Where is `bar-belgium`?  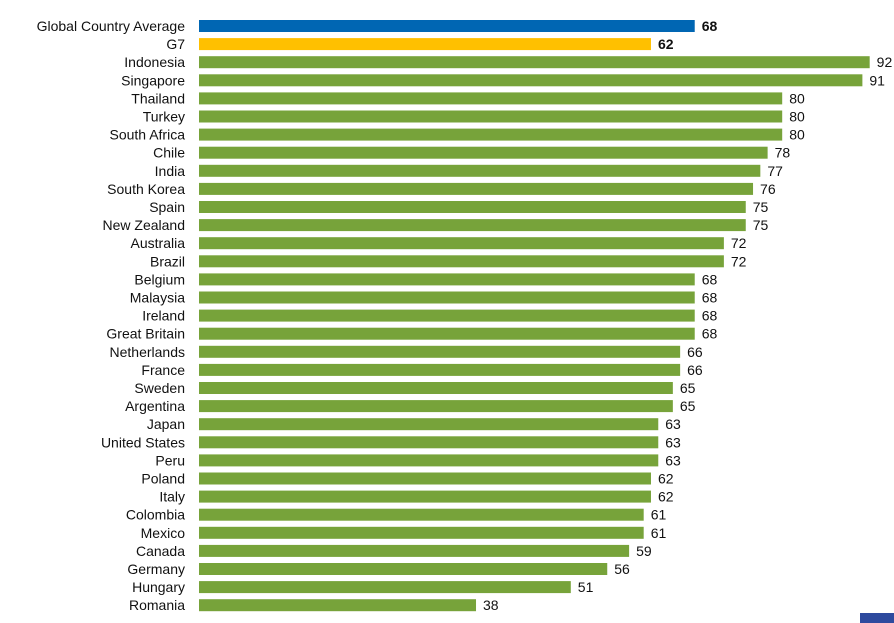 bar-belgium is located at coordinates (447, 279).